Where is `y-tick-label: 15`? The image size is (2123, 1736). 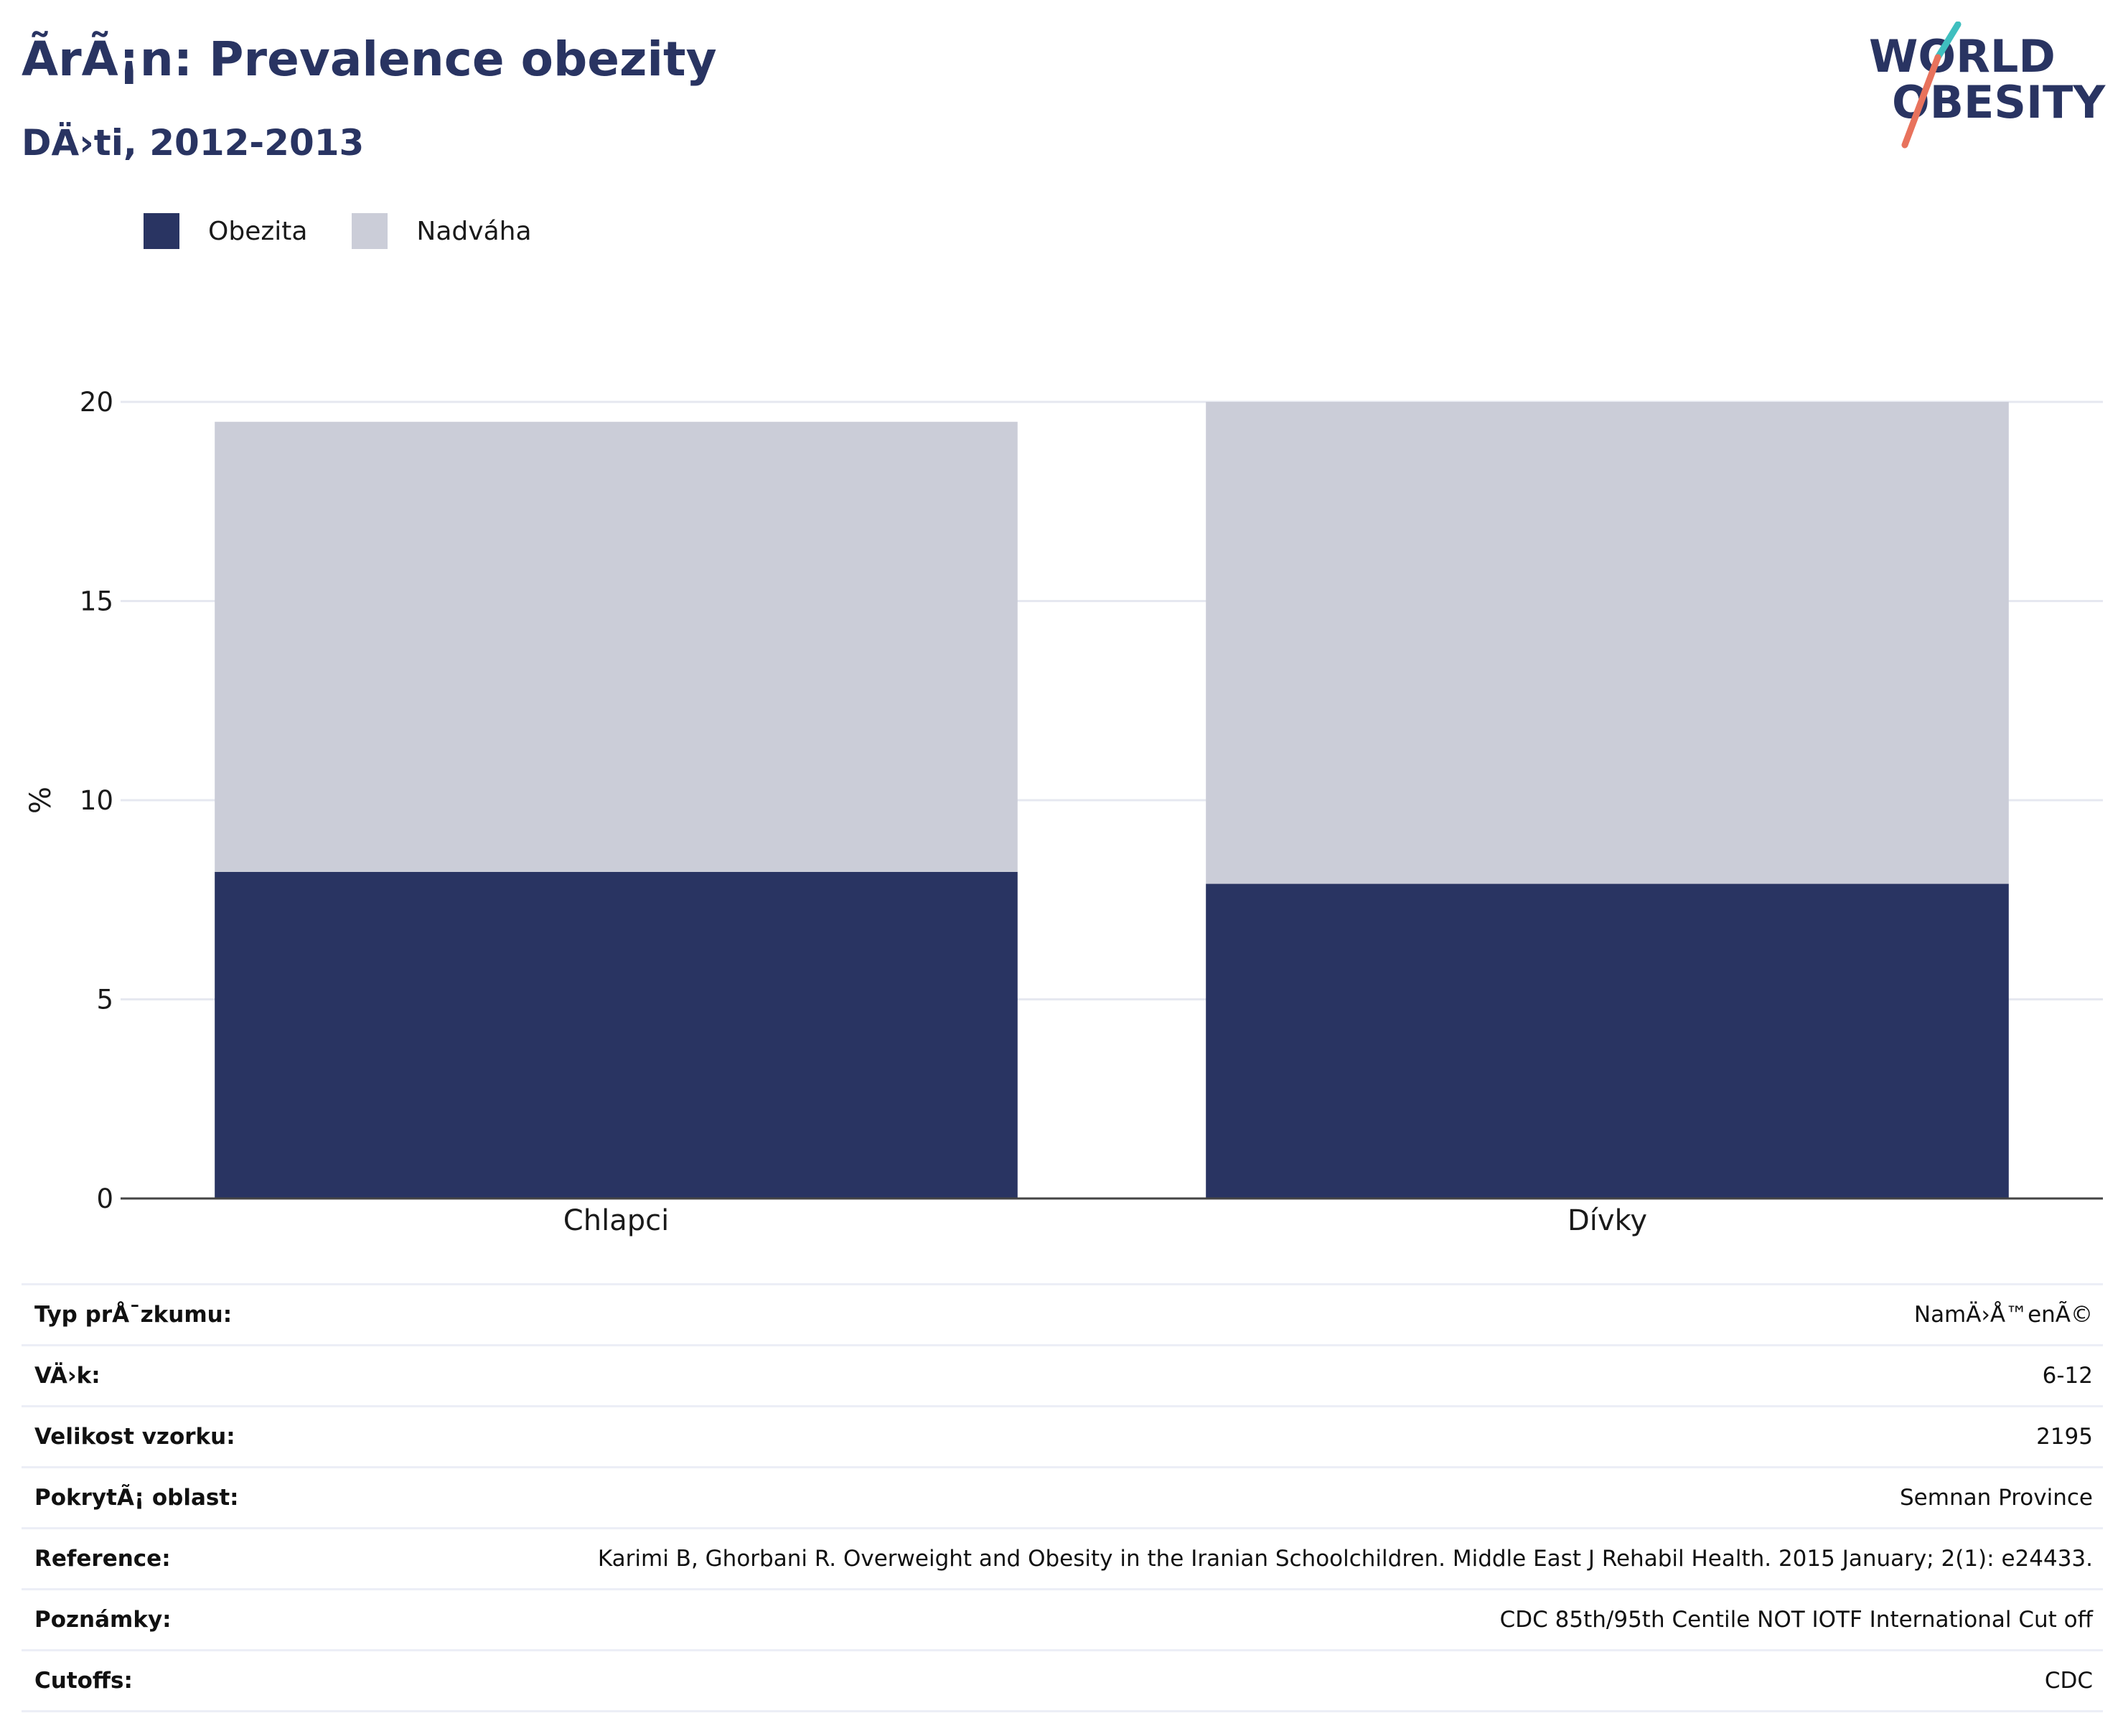 y-tick-label: 15 is located at coordinates (96, 601).